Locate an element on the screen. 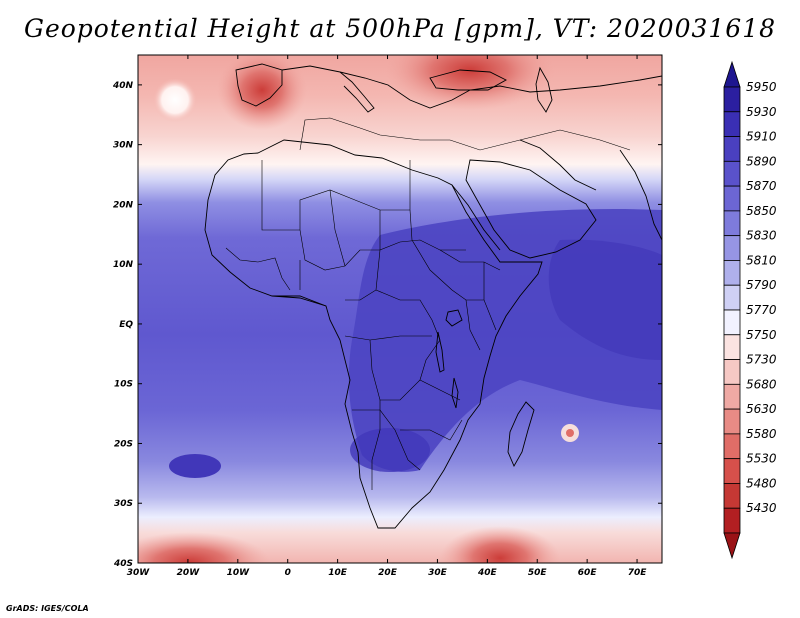 Image resolution: width=800 pixels, height=618 pixels. lon-tick-label: 20W is located at coordinates (189, 573).